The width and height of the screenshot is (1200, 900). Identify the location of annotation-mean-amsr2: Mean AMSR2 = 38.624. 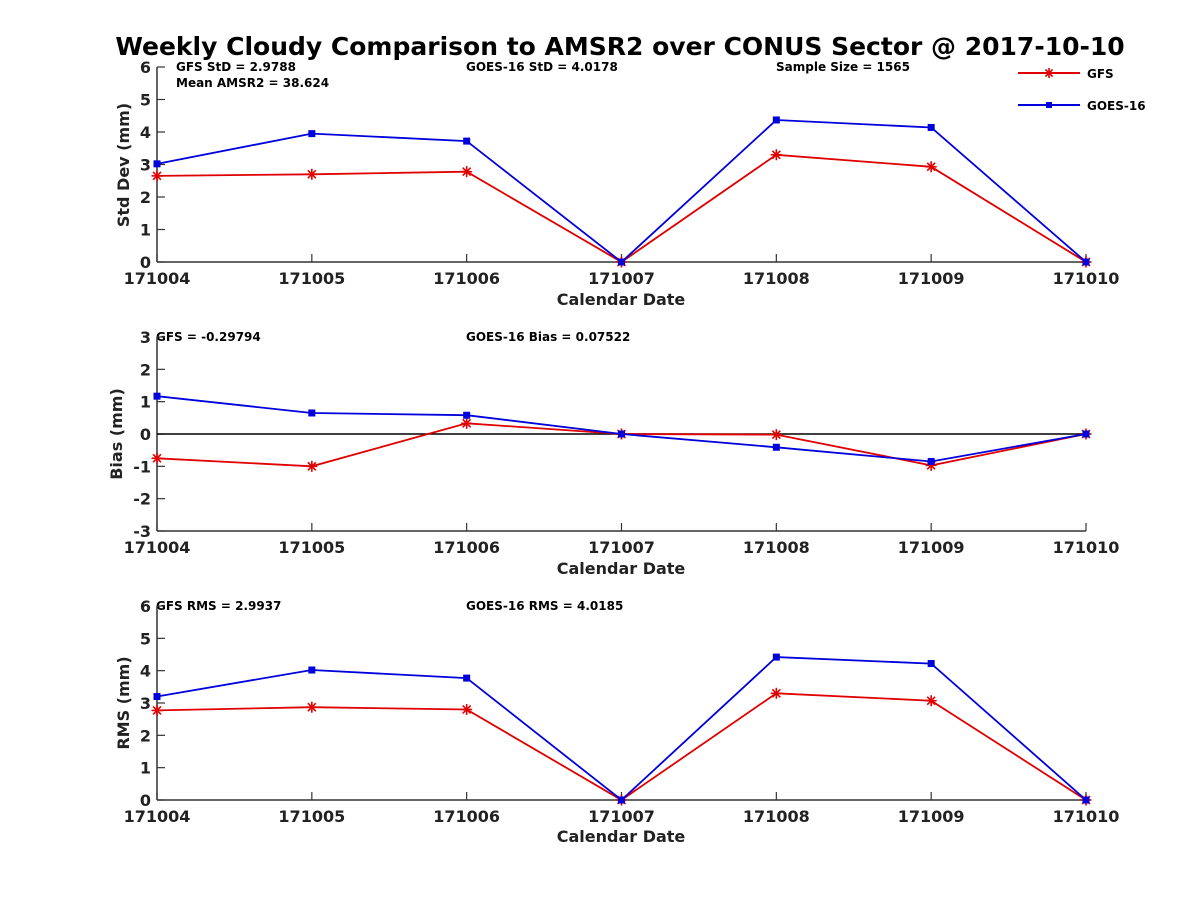
(252, 83).